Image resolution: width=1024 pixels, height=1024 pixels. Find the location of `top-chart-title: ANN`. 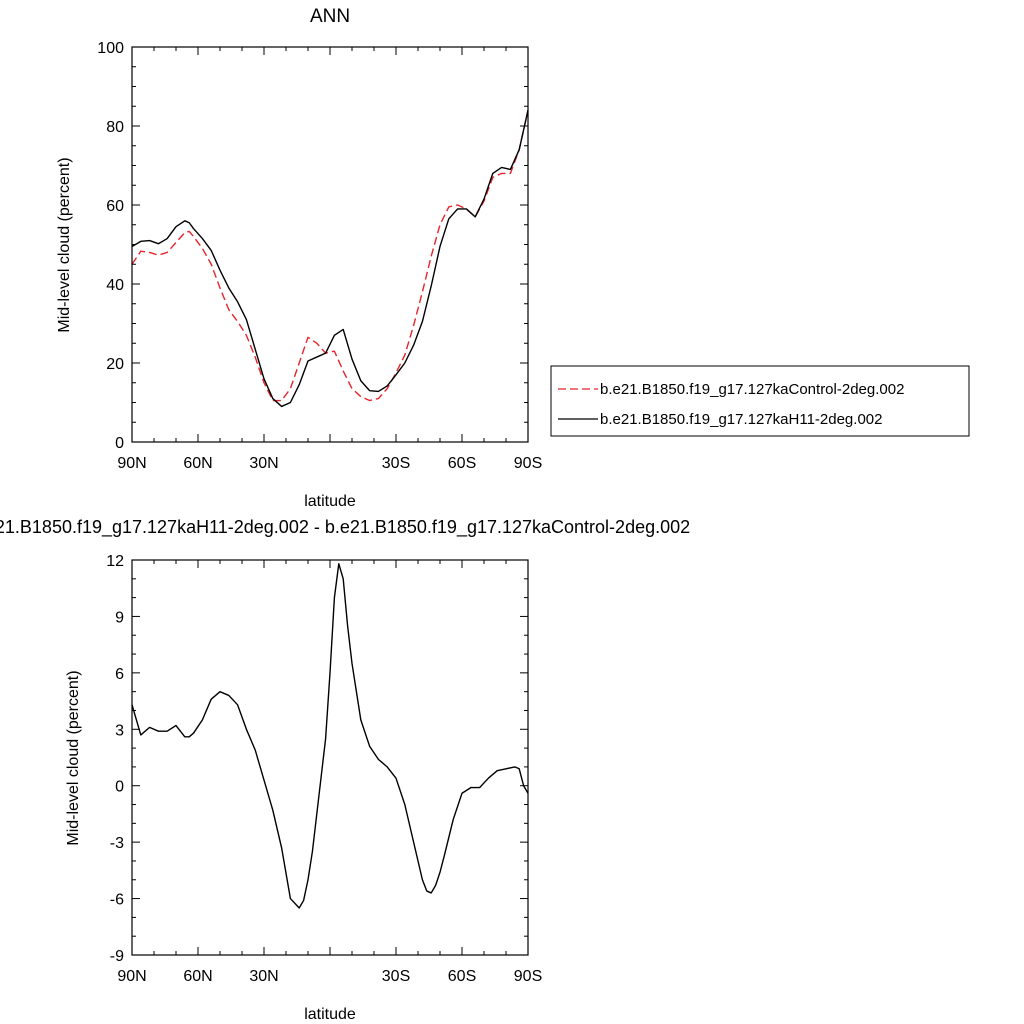

top-chart-title: ANN is located at coordinates (330, 16).